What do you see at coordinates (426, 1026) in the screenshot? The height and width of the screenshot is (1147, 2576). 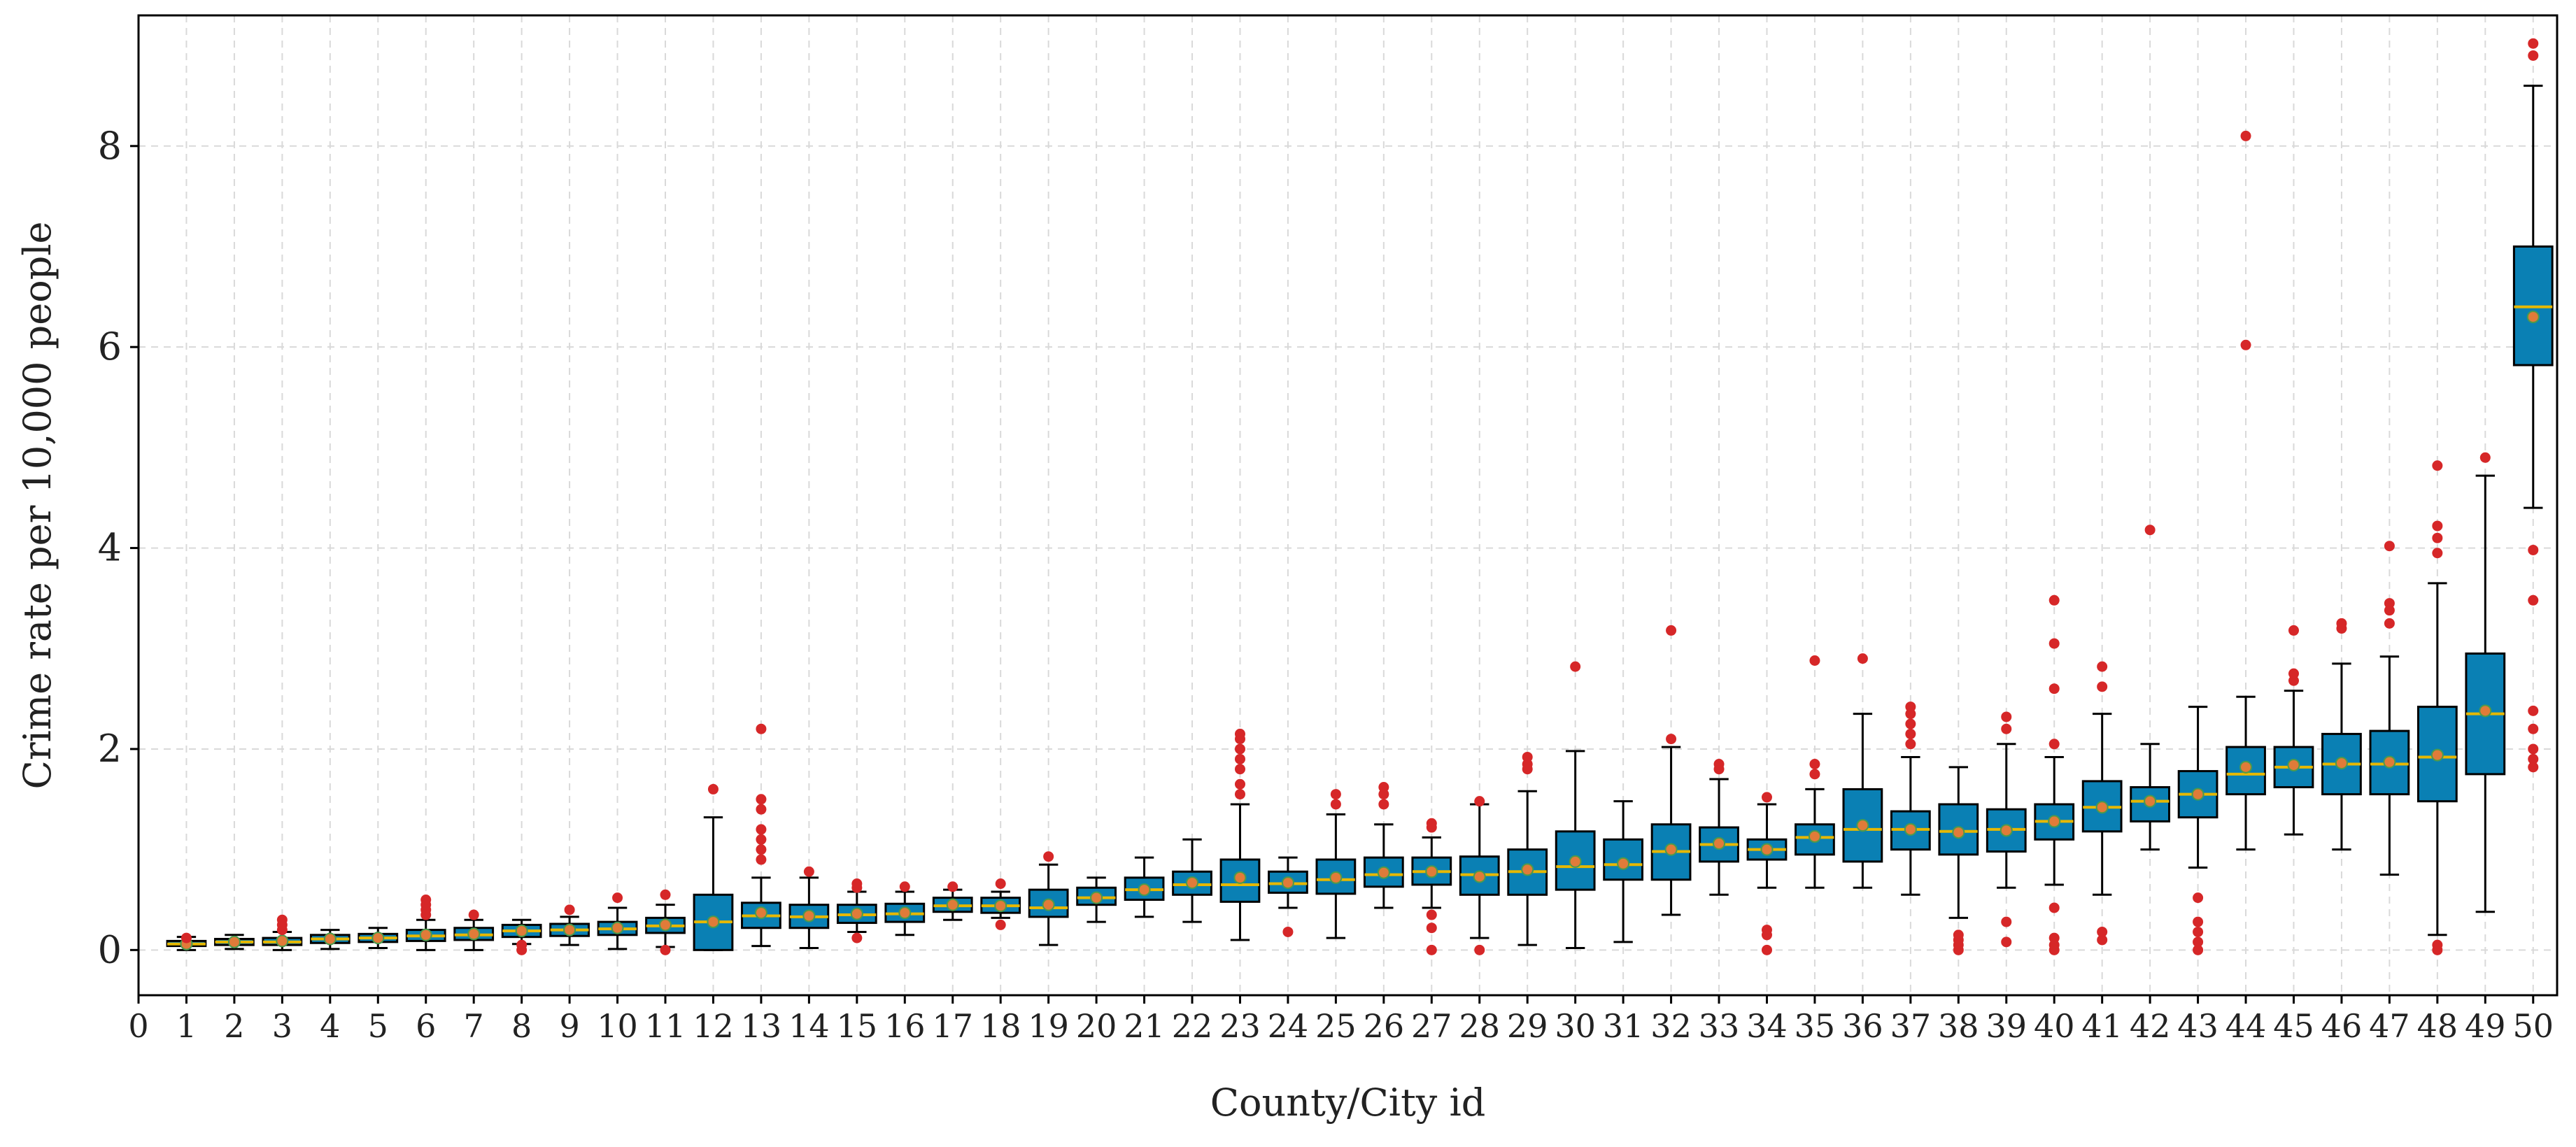 I see `x-tick-label: 6` at bounding box center [426, 1026].